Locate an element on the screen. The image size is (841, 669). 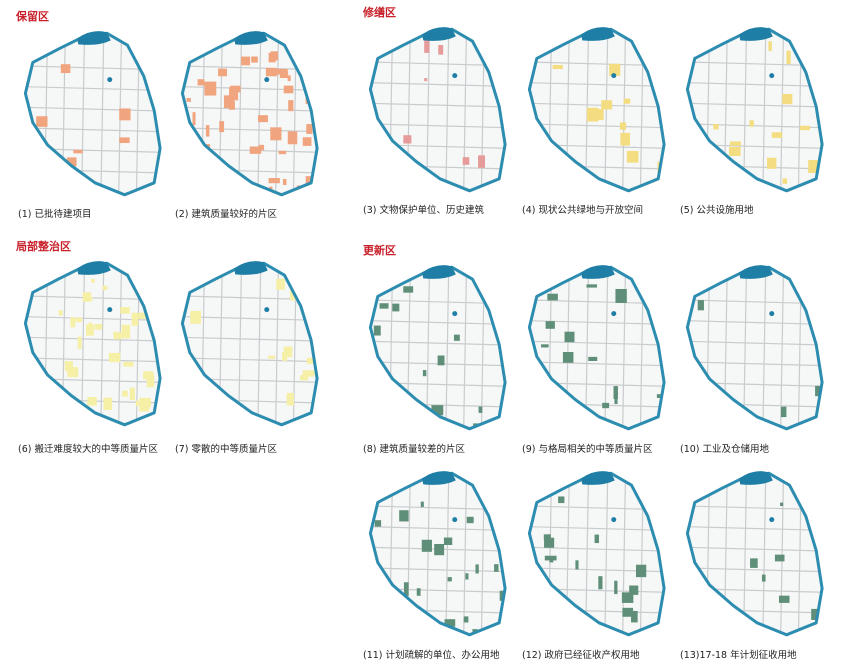
panel-caption: (7) 零散的中等质量片区 is located at coordinates (226, 449).